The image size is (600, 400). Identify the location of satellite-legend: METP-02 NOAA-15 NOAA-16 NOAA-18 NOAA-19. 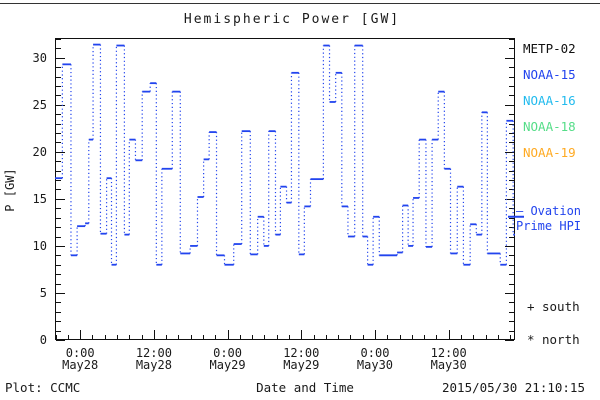
(549, 106).